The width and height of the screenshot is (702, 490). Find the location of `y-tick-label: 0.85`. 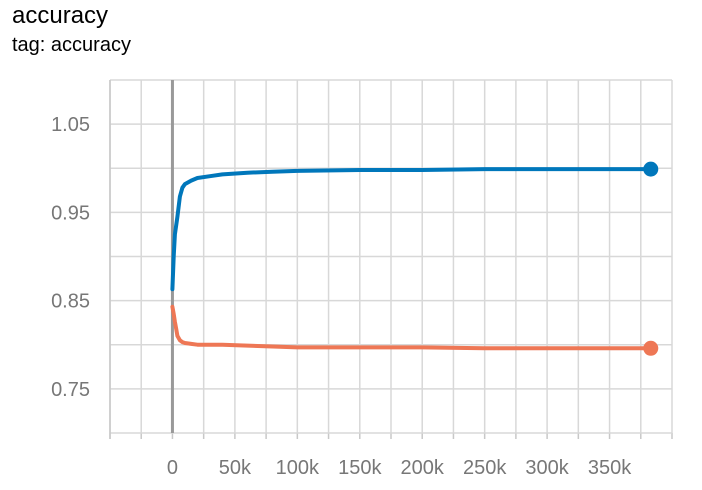

y-tick-label: 0.85 is located at coordinates (70, 302).